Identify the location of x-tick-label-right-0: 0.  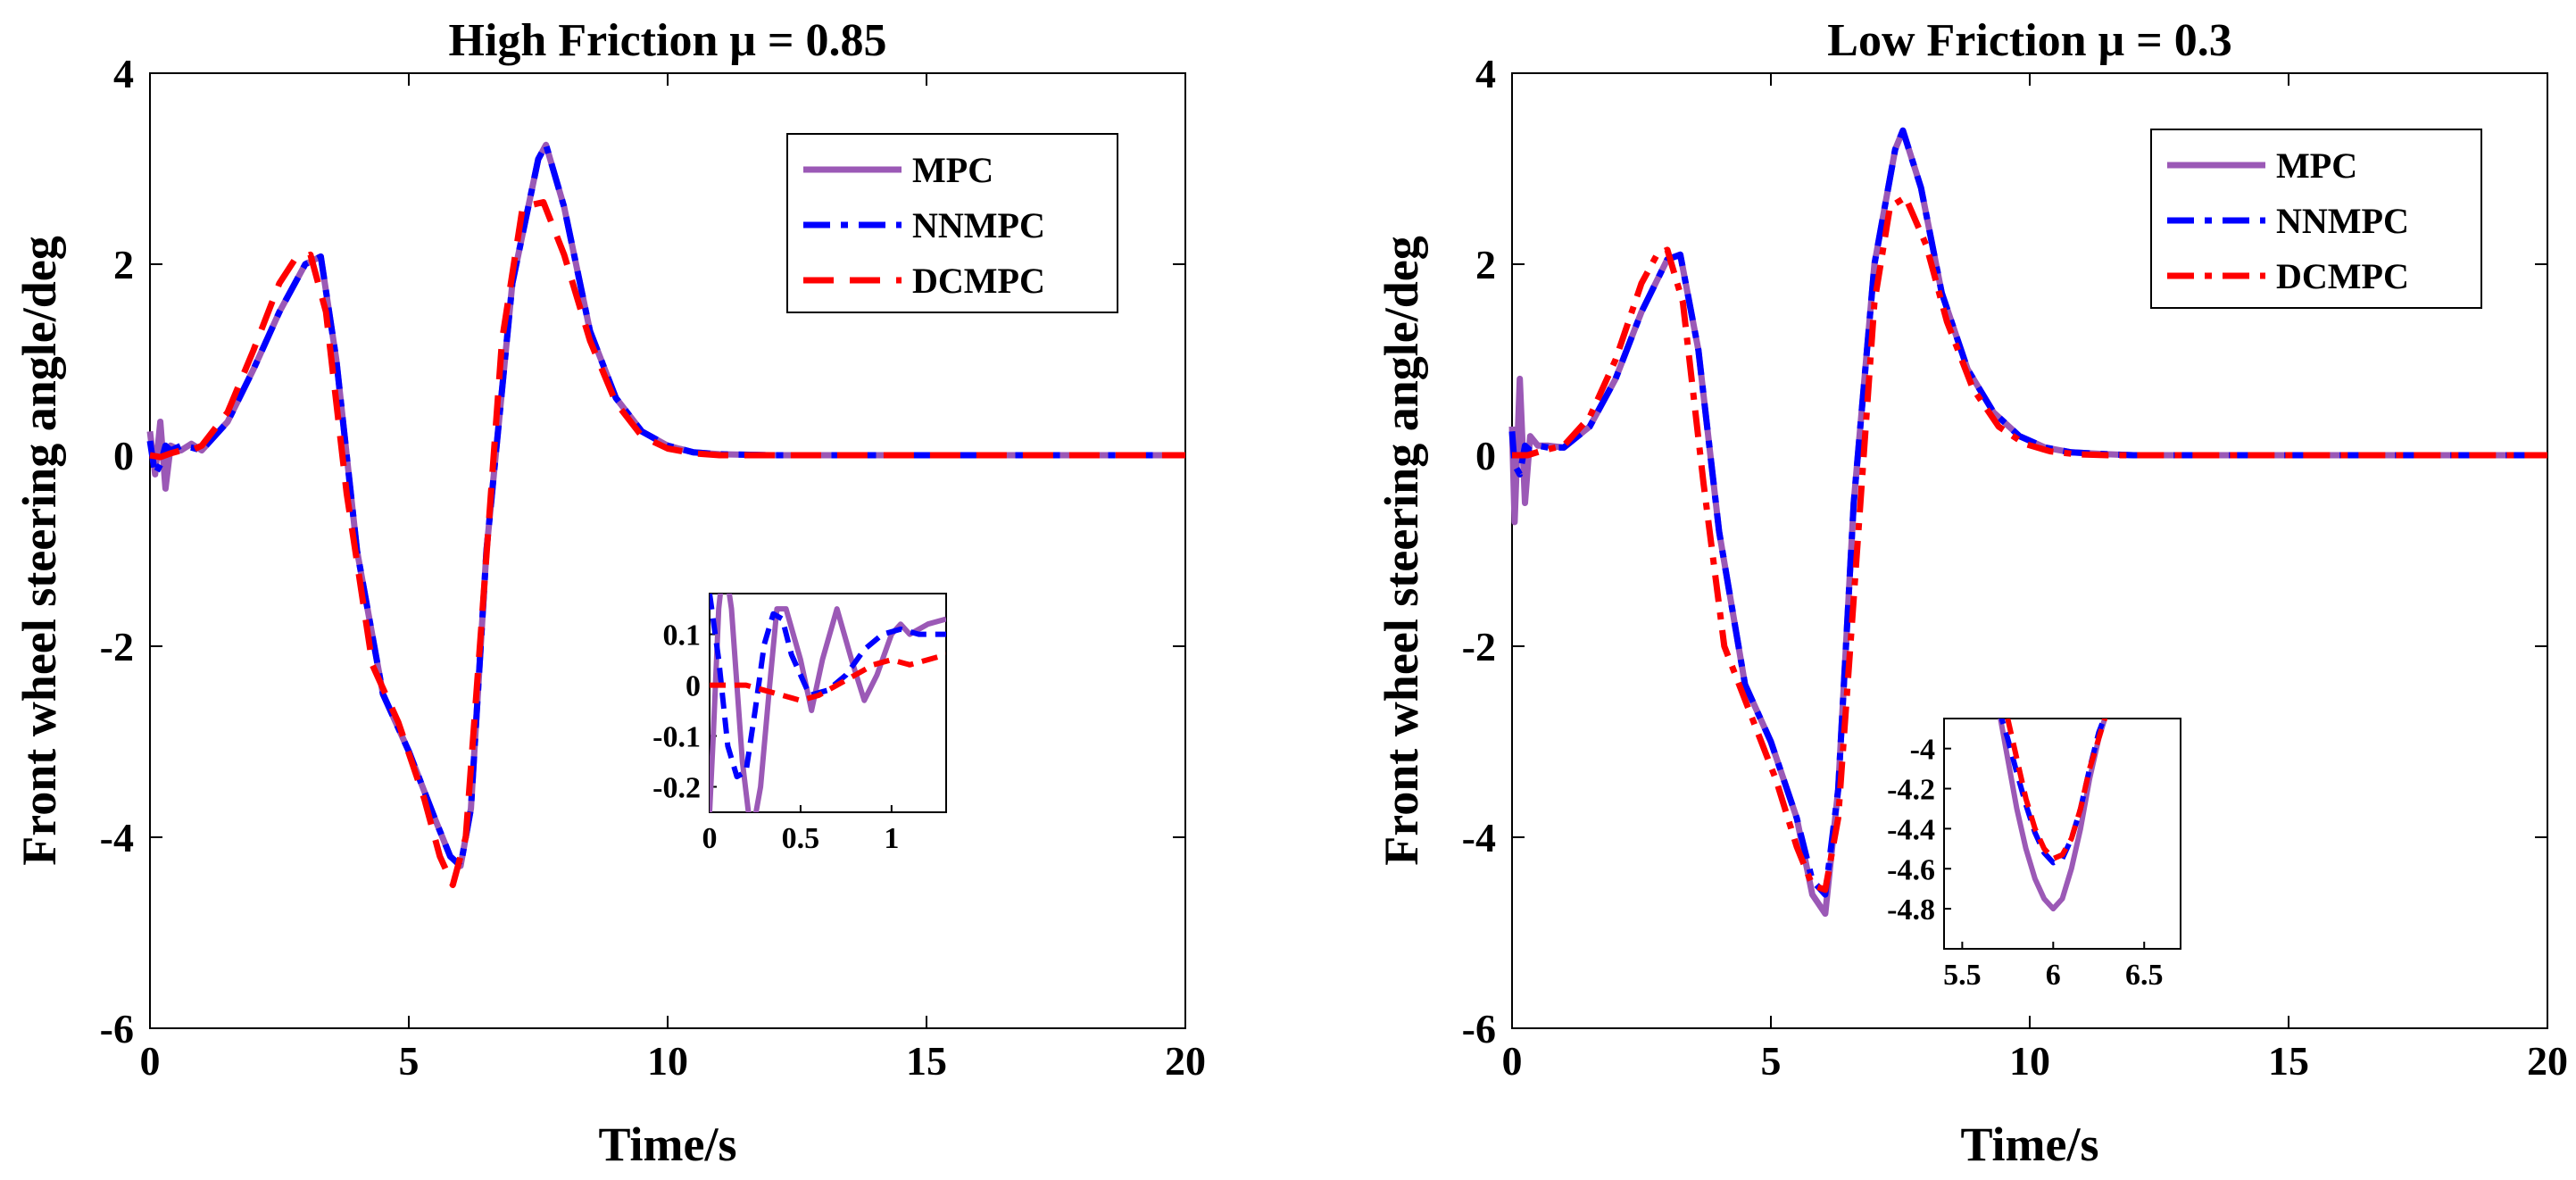
(1512, 1061).